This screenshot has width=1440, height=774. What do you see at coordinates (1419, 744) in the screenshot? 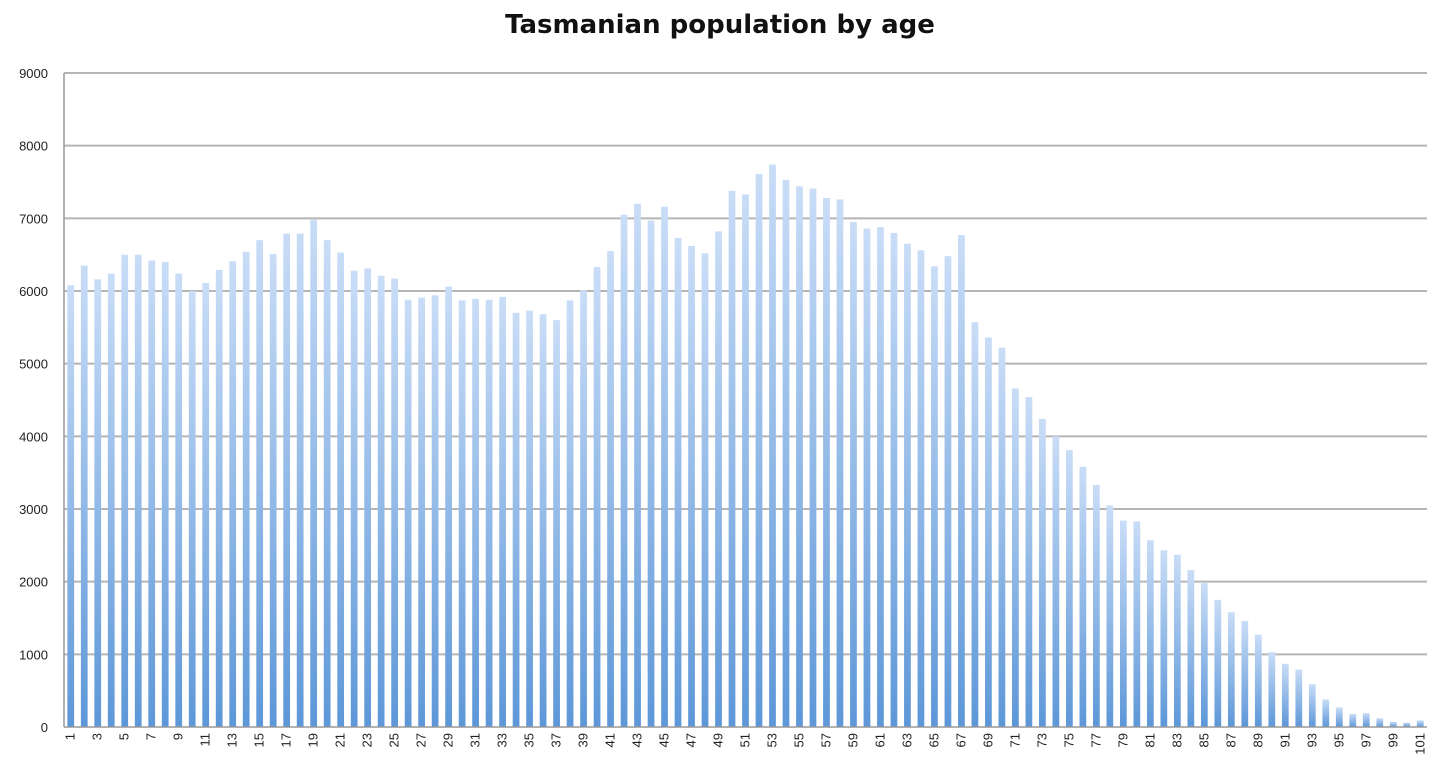
I see `x-tick-label: 101` at bounding box center [1419, 744].